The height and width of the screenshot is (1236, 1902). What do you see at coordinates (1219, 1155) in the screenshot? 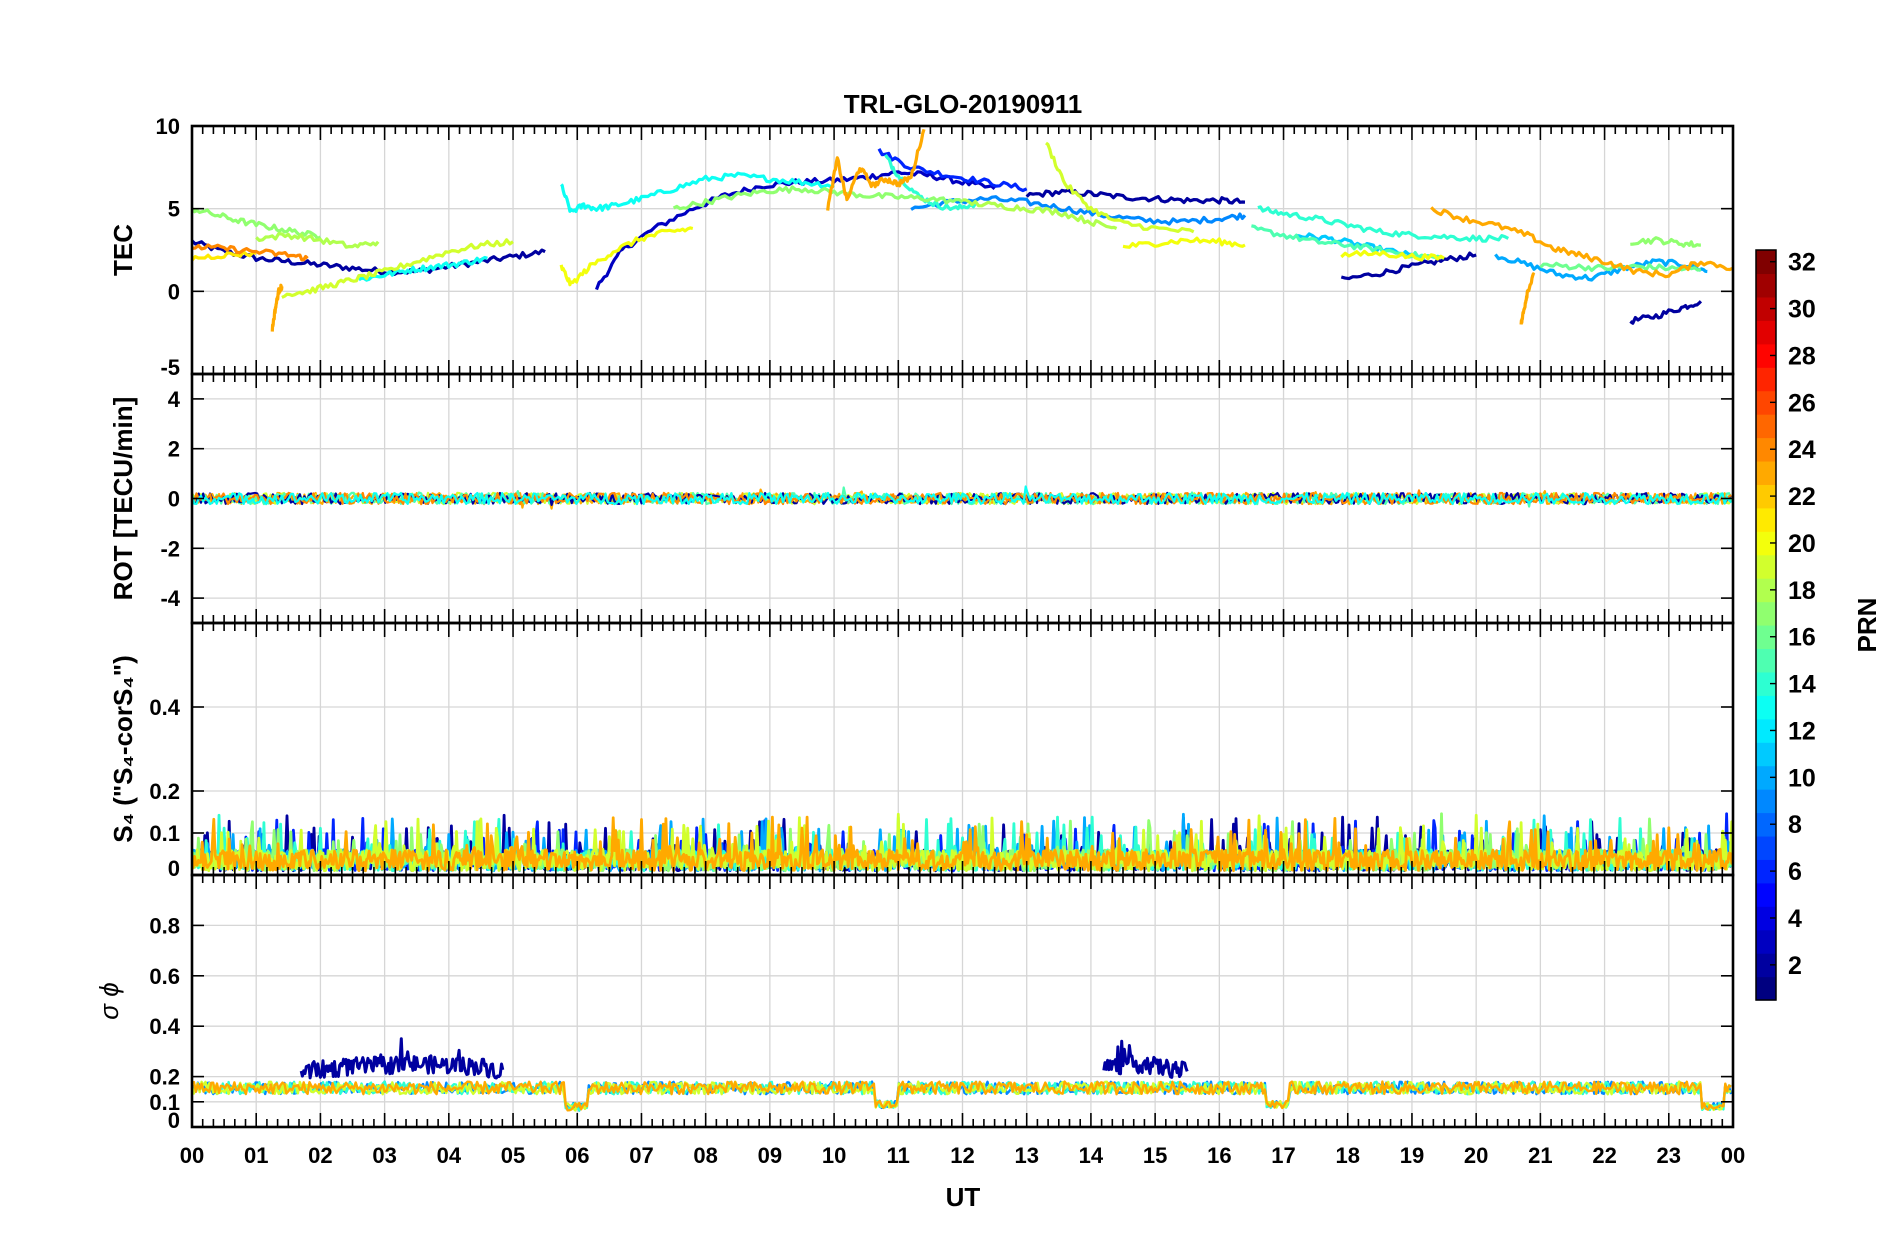
I see `x-tick-label: 16` at bounding box center [1219, 1155].